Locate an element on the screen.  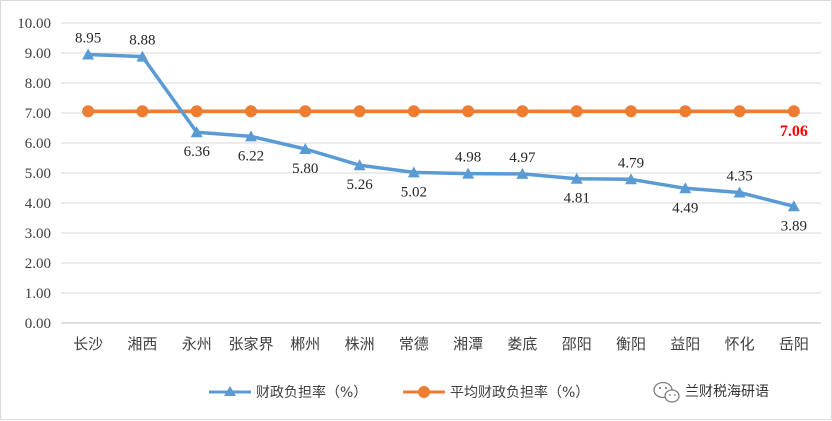
y-tick-label: 6.00 is located at coordinates (38, 144).